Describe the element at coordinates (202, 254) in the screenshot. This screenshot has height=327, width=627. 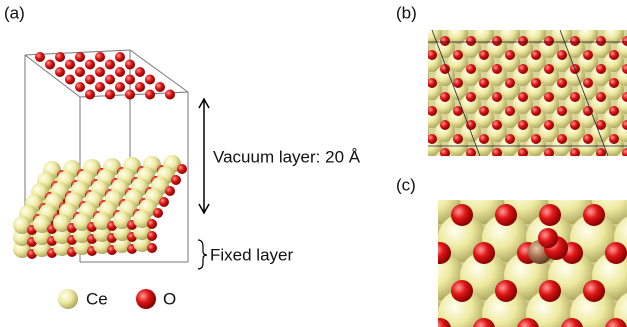
I see `fixed-brace` at that location.